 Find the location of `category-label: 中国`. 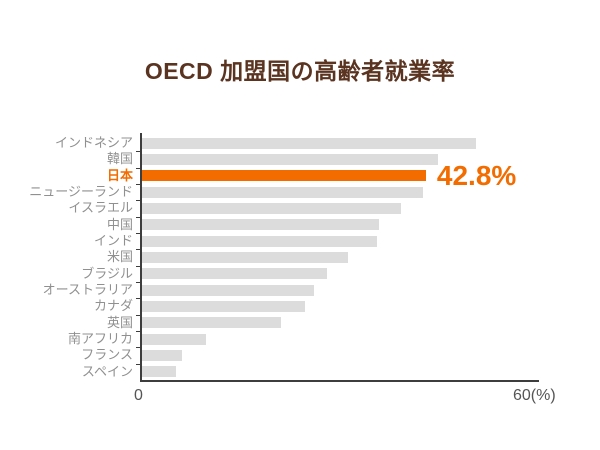

category-label: 中国 is located at coordinates (119, 224).